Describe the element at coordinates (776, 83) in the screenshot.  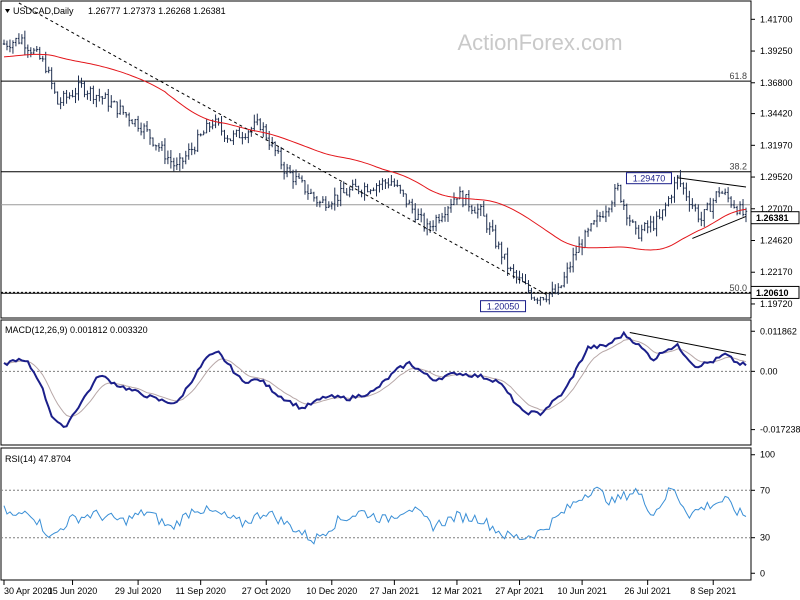
I see `price-tick-label: 1.36800` at that location.